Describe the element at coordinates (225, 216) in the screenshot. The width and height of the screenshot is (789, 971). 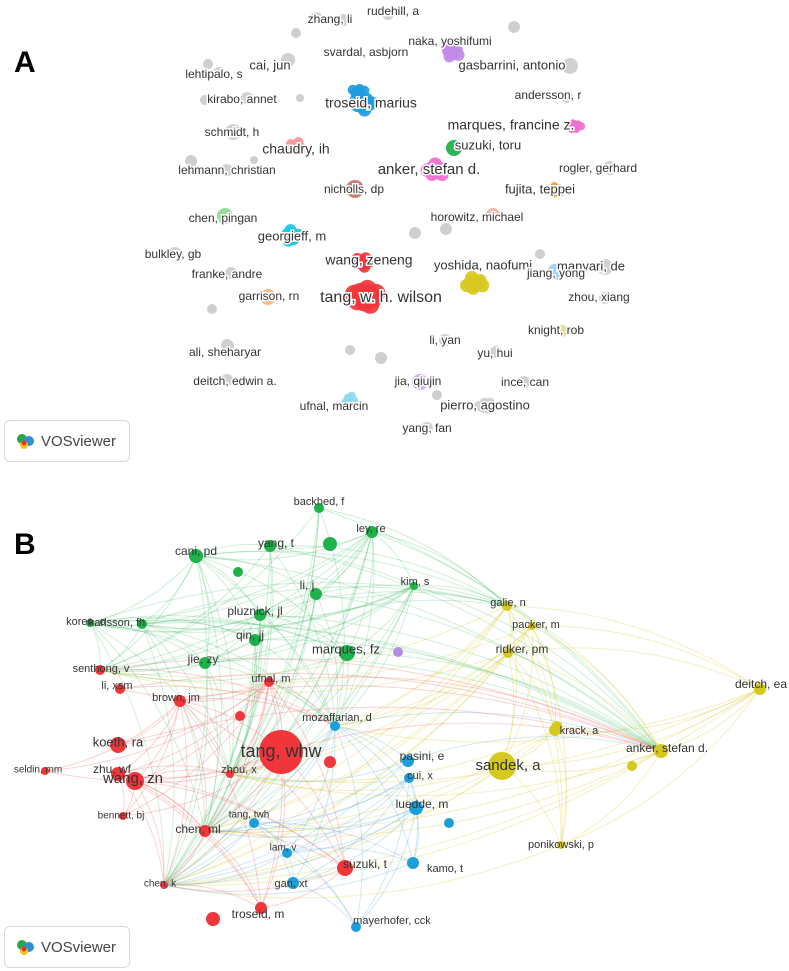
I see `node-chen-pingan` at that location.